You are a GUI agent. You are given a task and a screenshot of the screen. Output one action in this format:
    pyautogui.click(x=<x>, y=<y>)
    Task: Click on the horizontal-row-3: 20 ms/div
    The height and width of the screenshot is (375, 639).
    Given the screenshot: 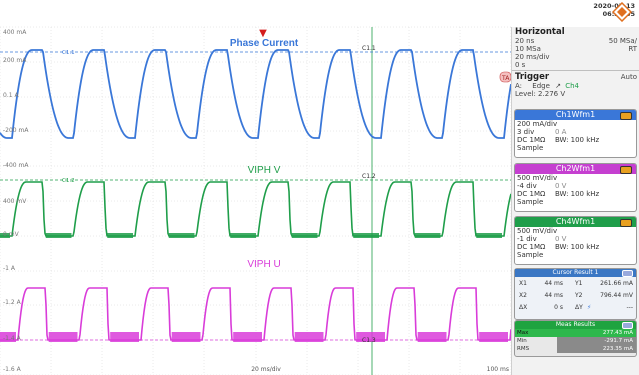 What is the action you would take?
    pyautogui.click(x=532, y=57)
    